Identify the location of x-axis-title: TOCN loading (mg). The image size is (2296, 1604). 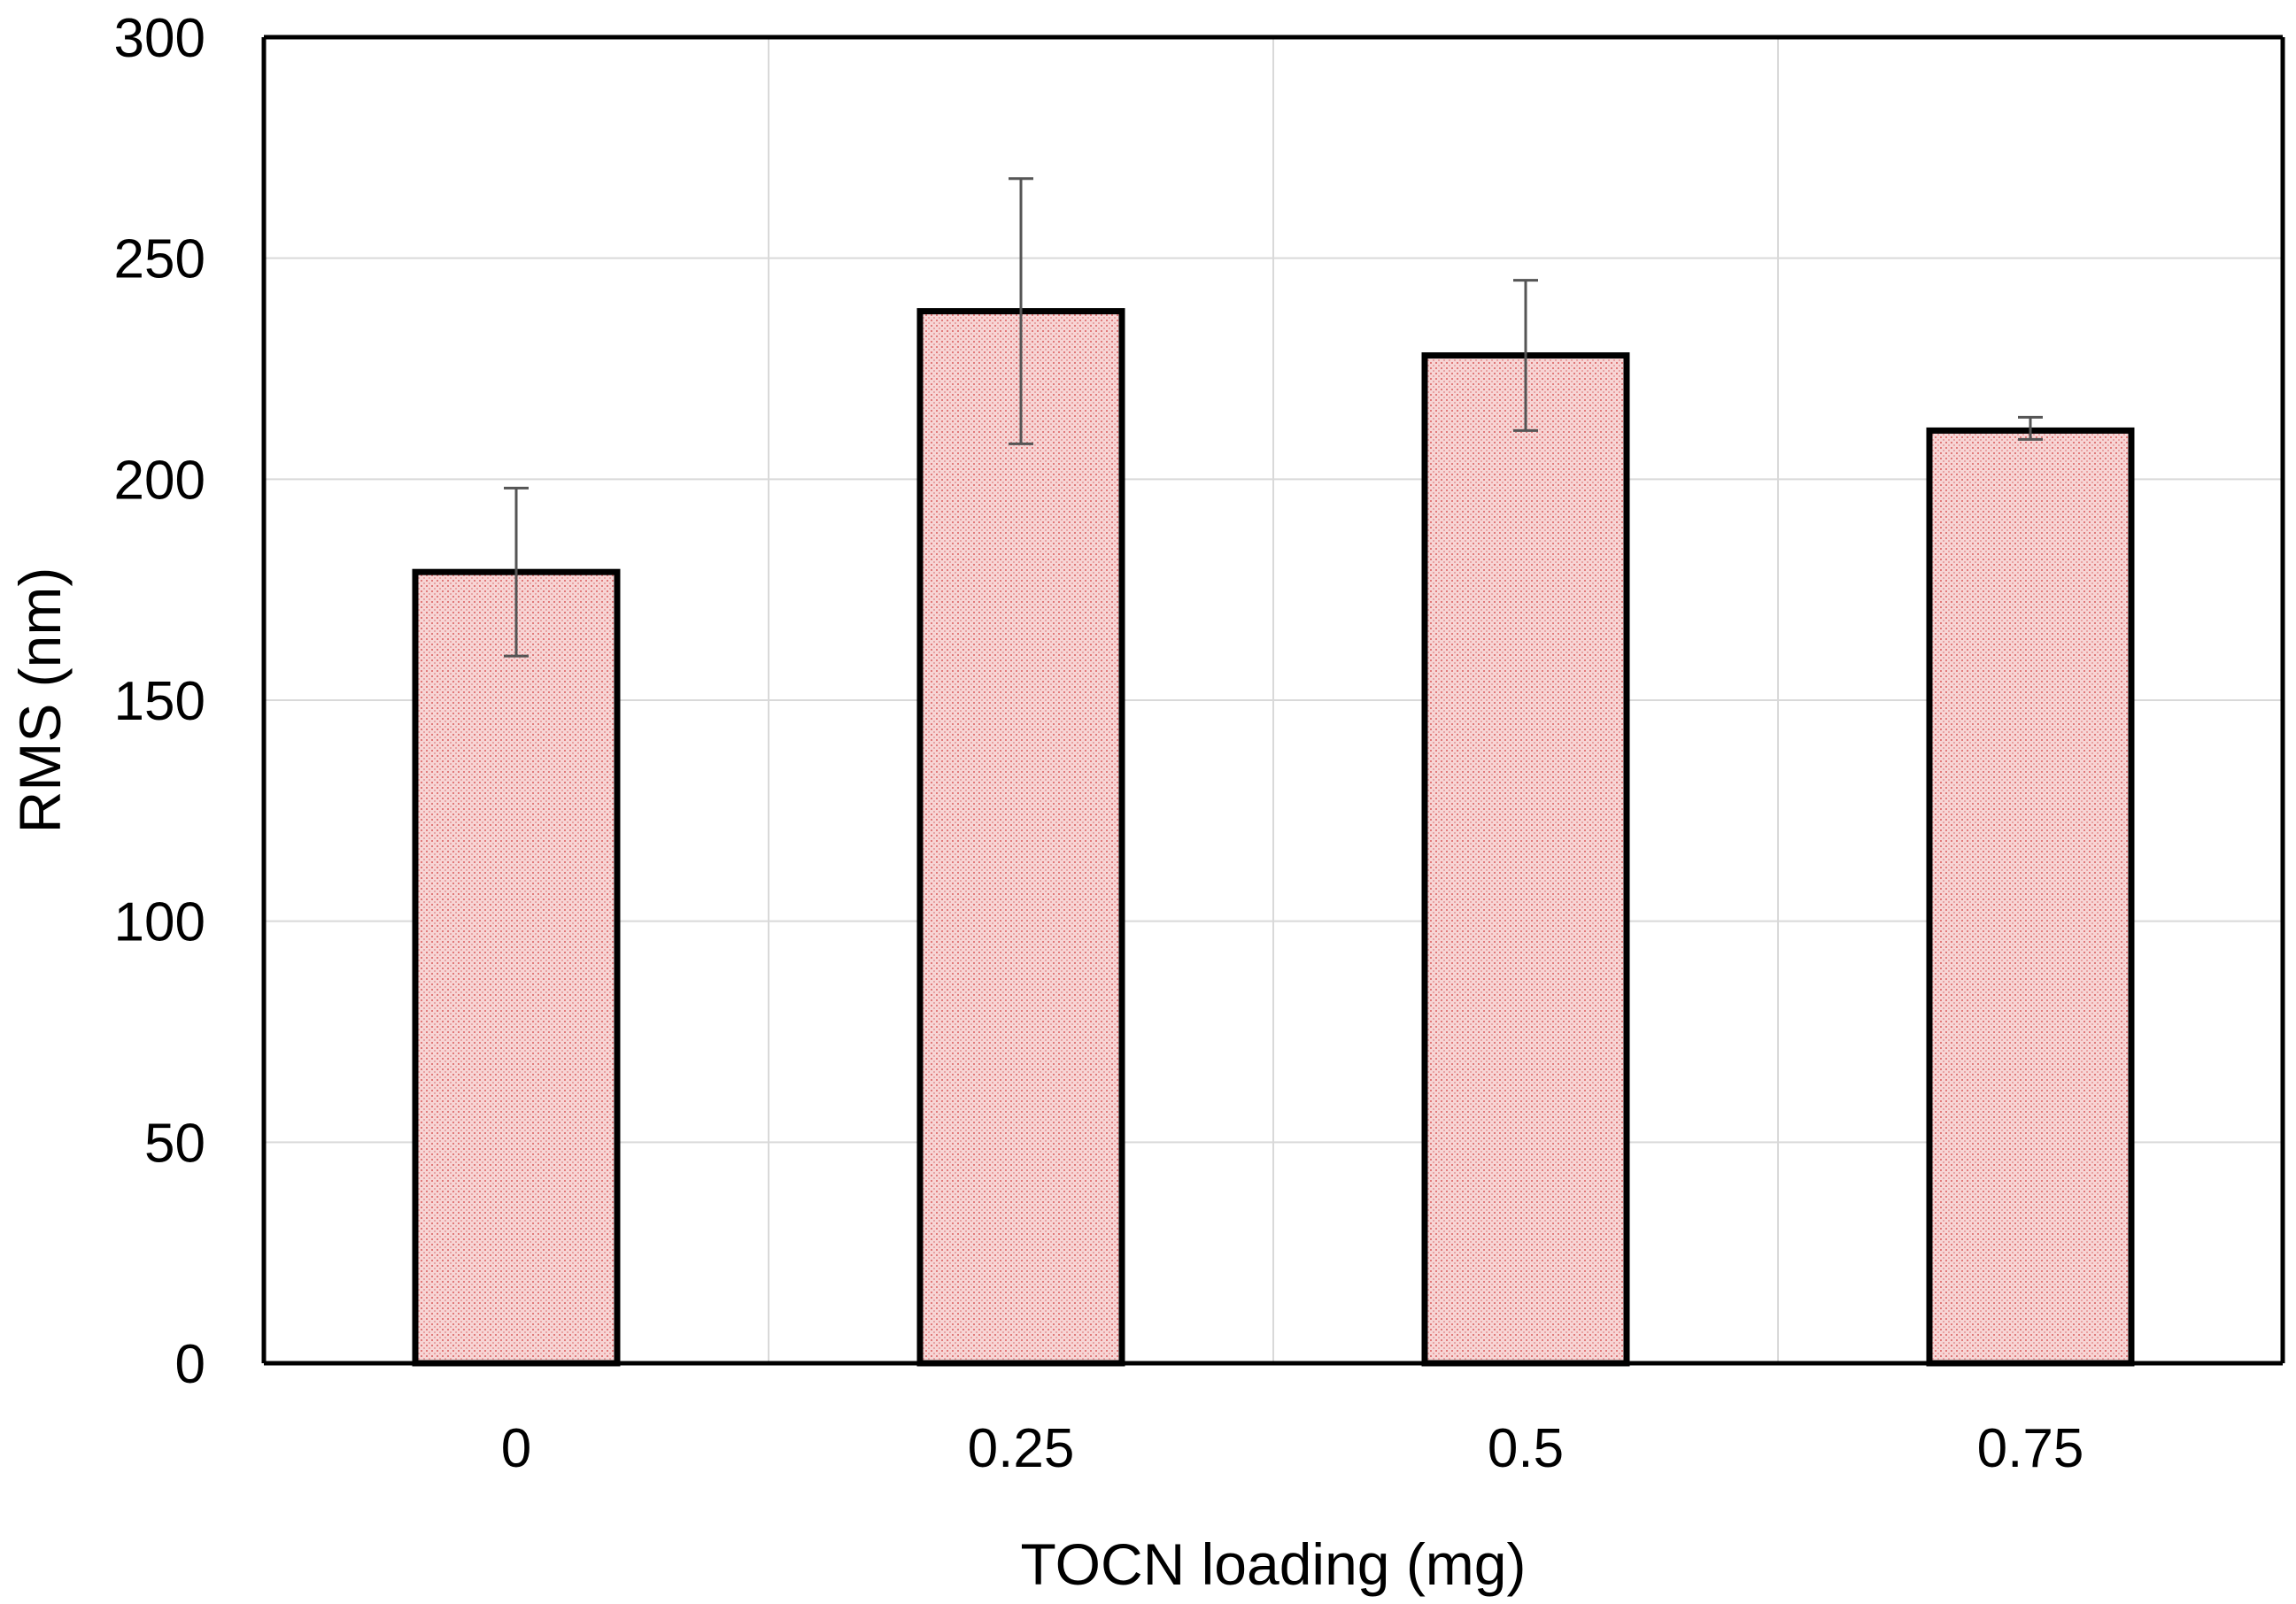
(1274, 1564).